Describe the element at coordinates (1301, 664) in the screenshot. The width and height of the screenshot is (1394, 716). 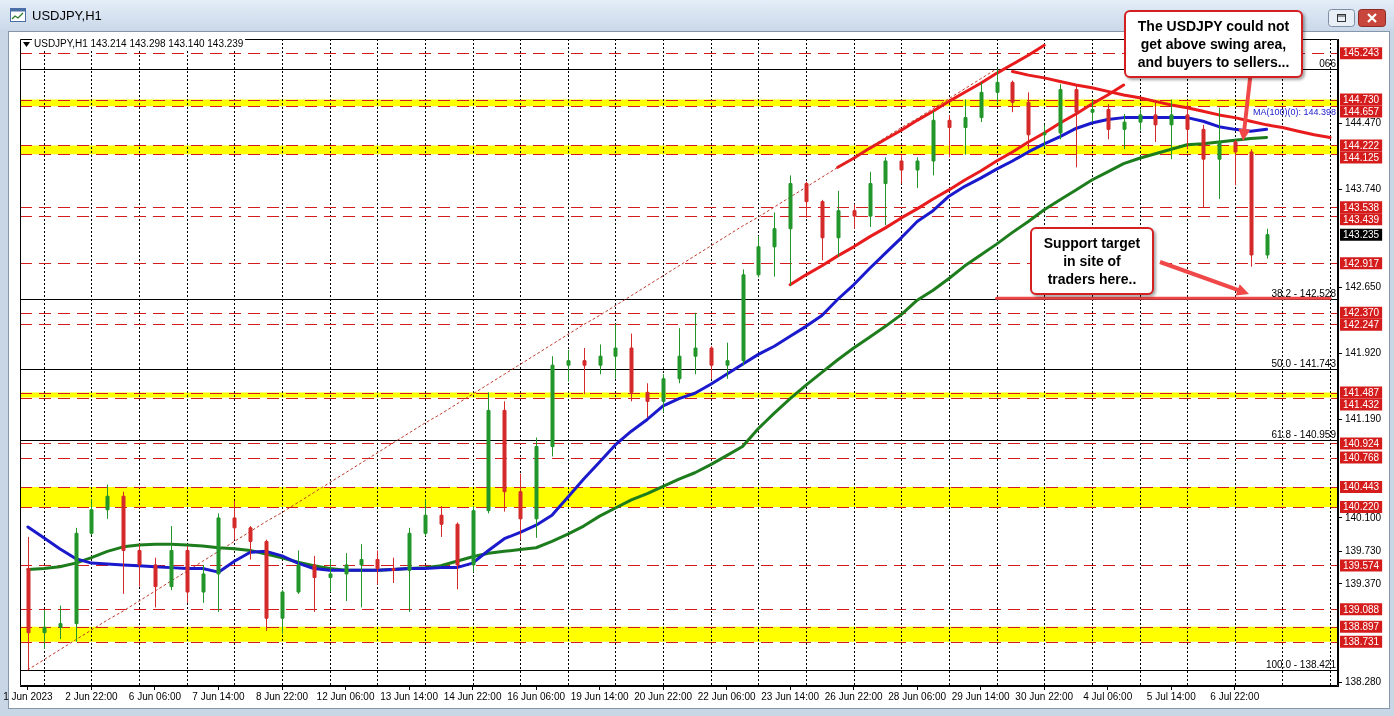
I see `annotation: 100.0 - 138.421` at that location.